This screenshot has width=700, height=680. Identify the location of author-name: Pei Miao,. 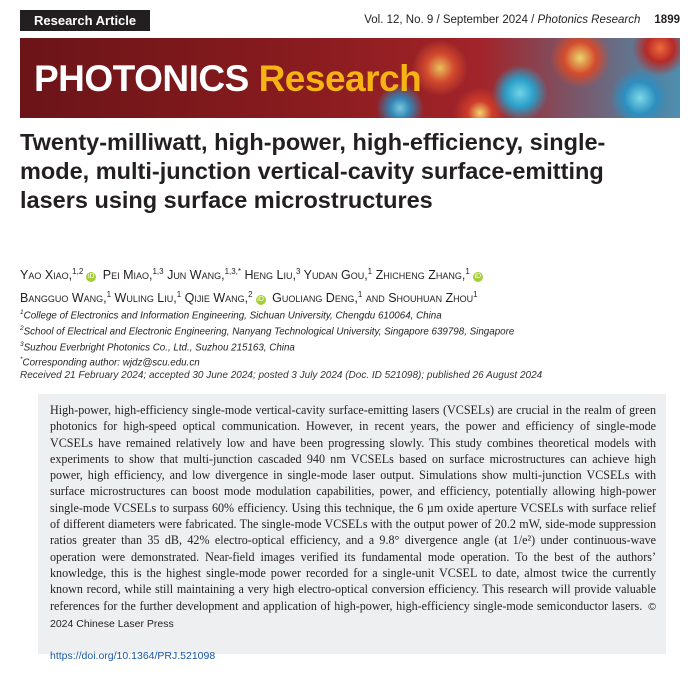
(127, 275).